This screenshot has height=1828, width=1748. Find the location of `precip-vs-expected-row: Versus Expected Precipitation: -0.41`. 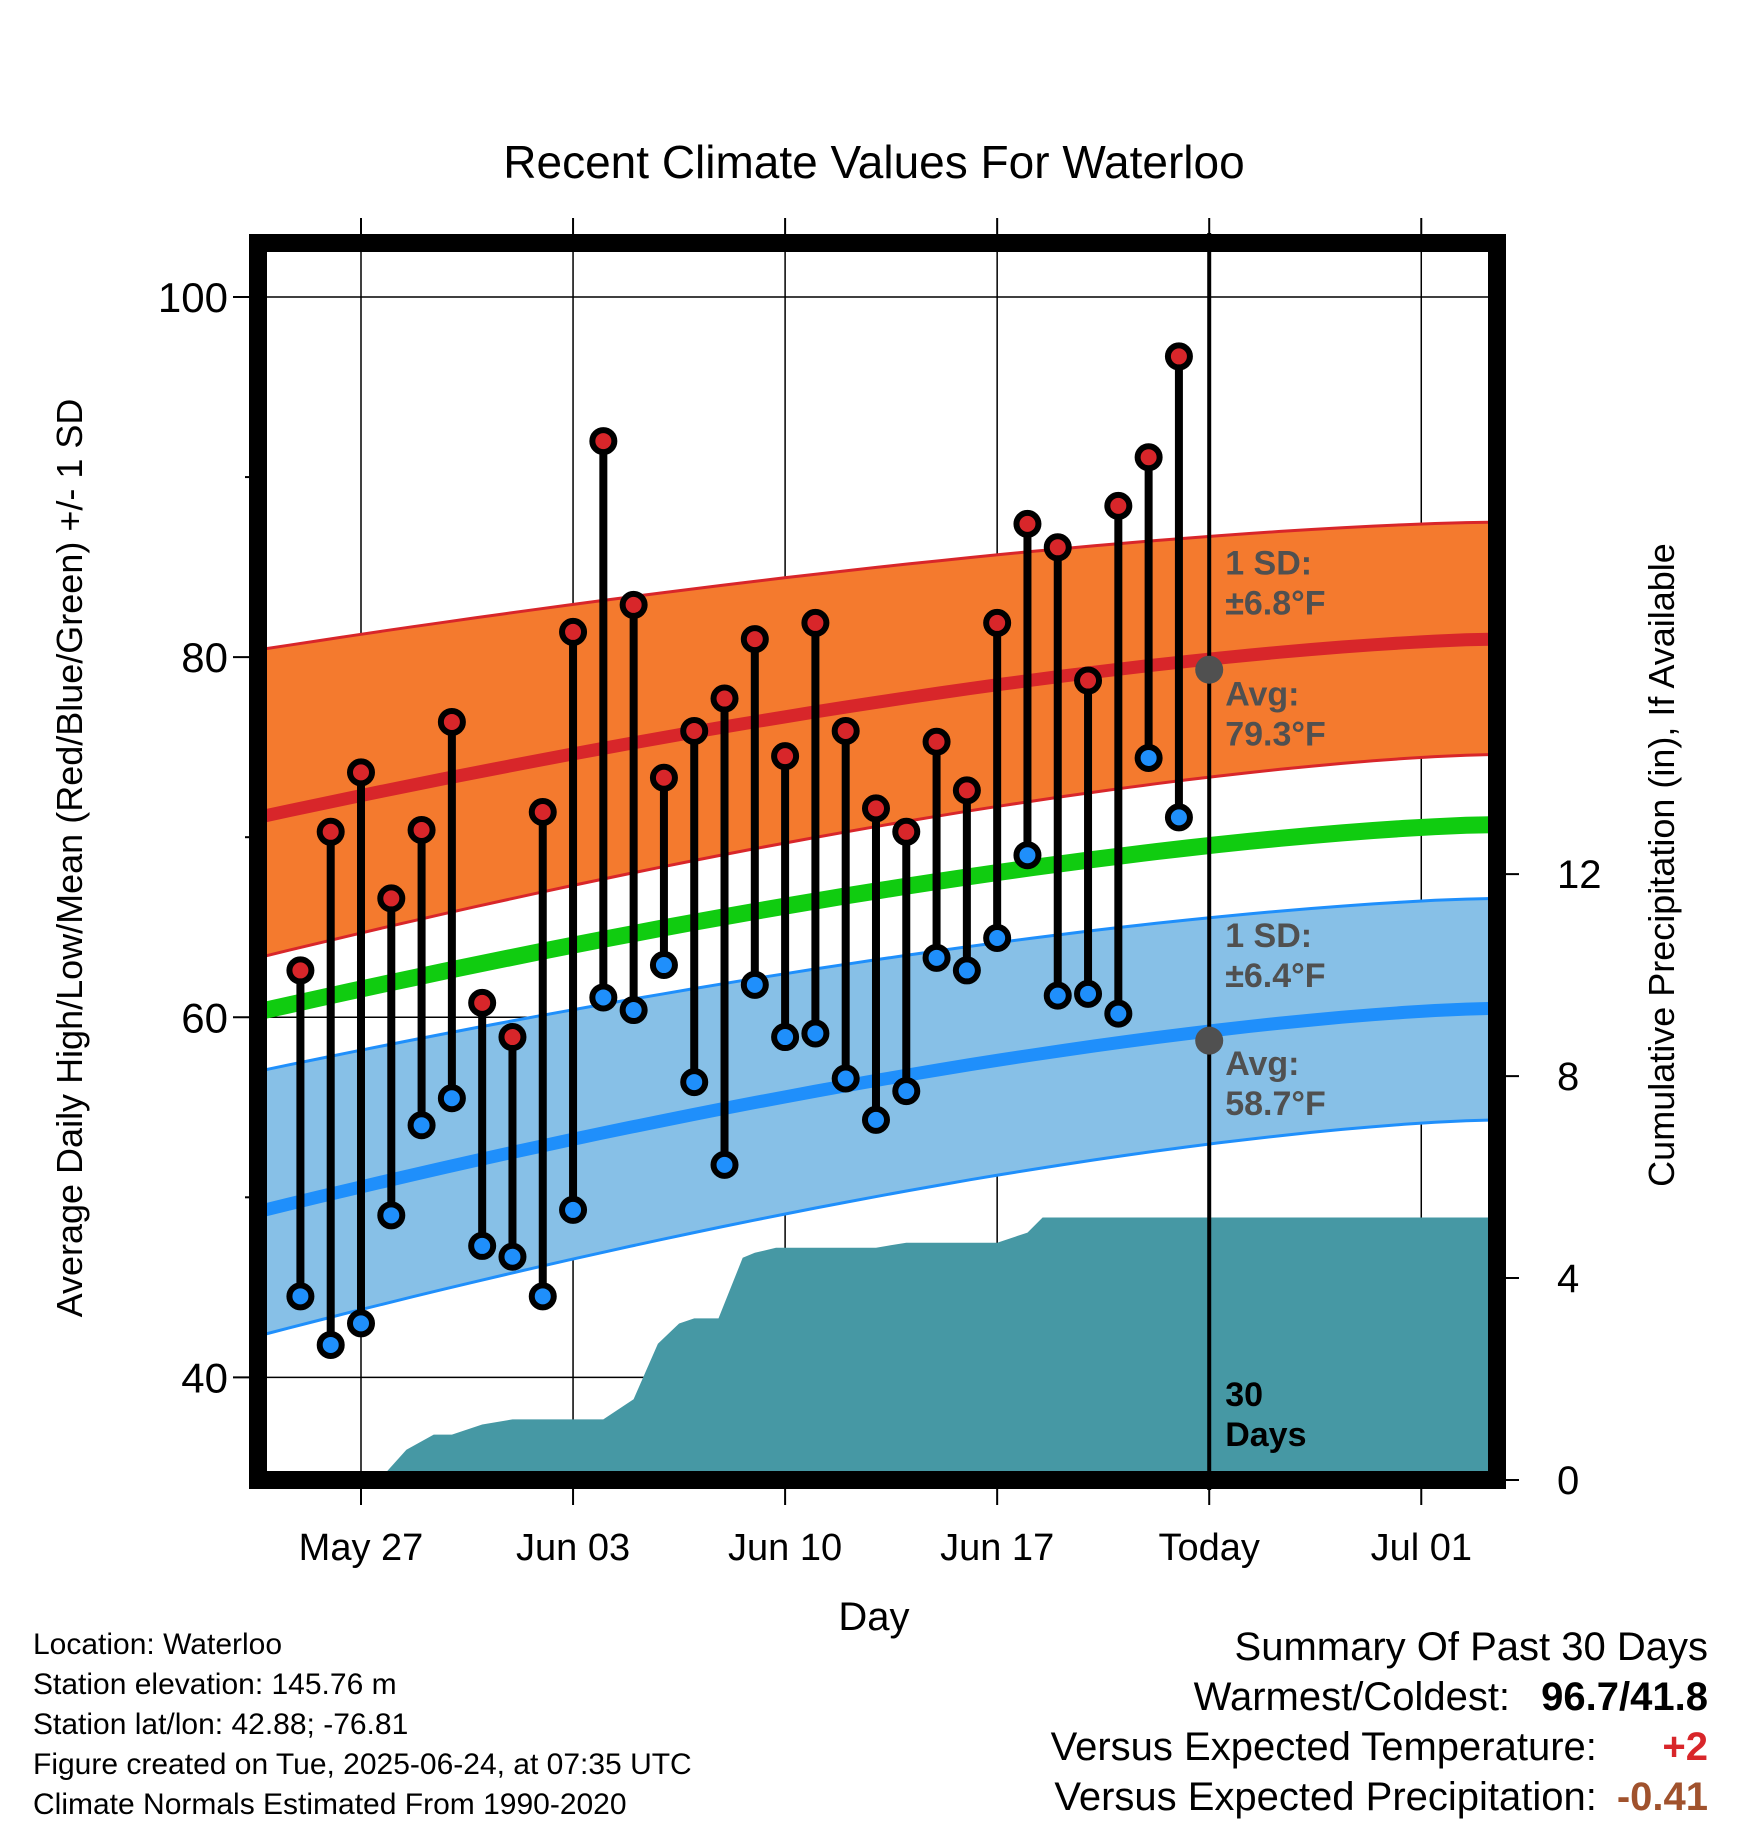

precip-vs-expected-row: Versus Expected Precipitation: -0.41 is located at coordinates (1379, 1797).